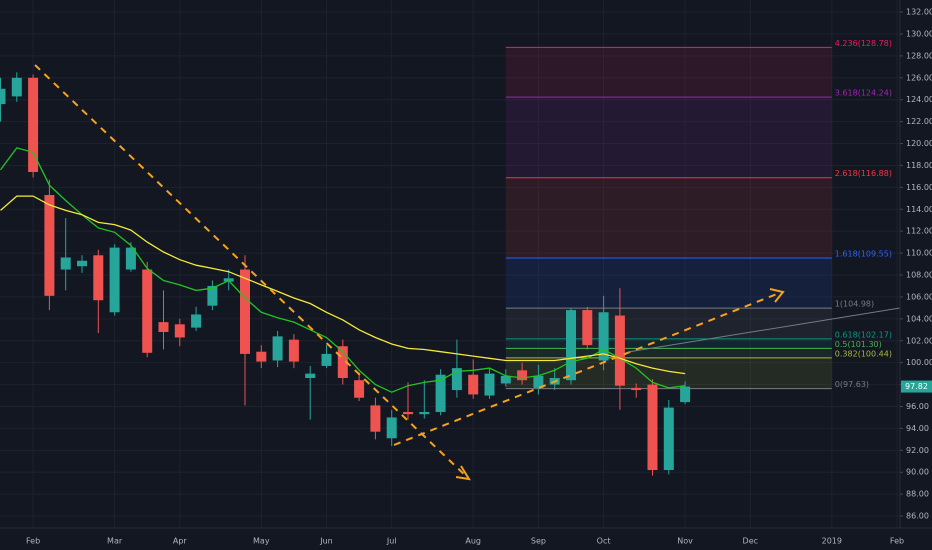 The width and height of the screenshot is (932, 550). I want to click on x-tick-label: May, so click(261, 541).